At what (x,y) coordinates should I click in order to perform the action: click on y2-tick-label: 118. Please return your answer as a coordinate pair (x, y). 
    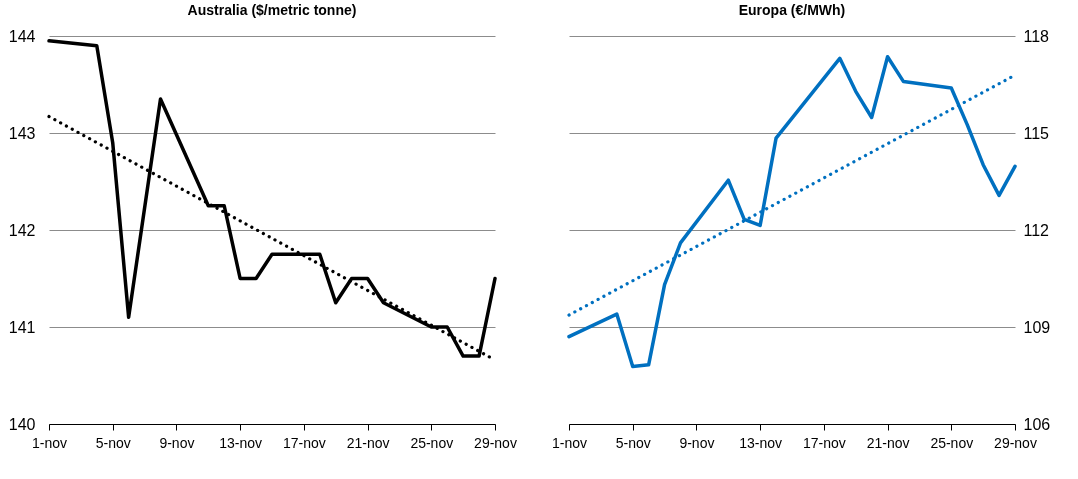
    Looking at the image, I should click on (1036, 36).